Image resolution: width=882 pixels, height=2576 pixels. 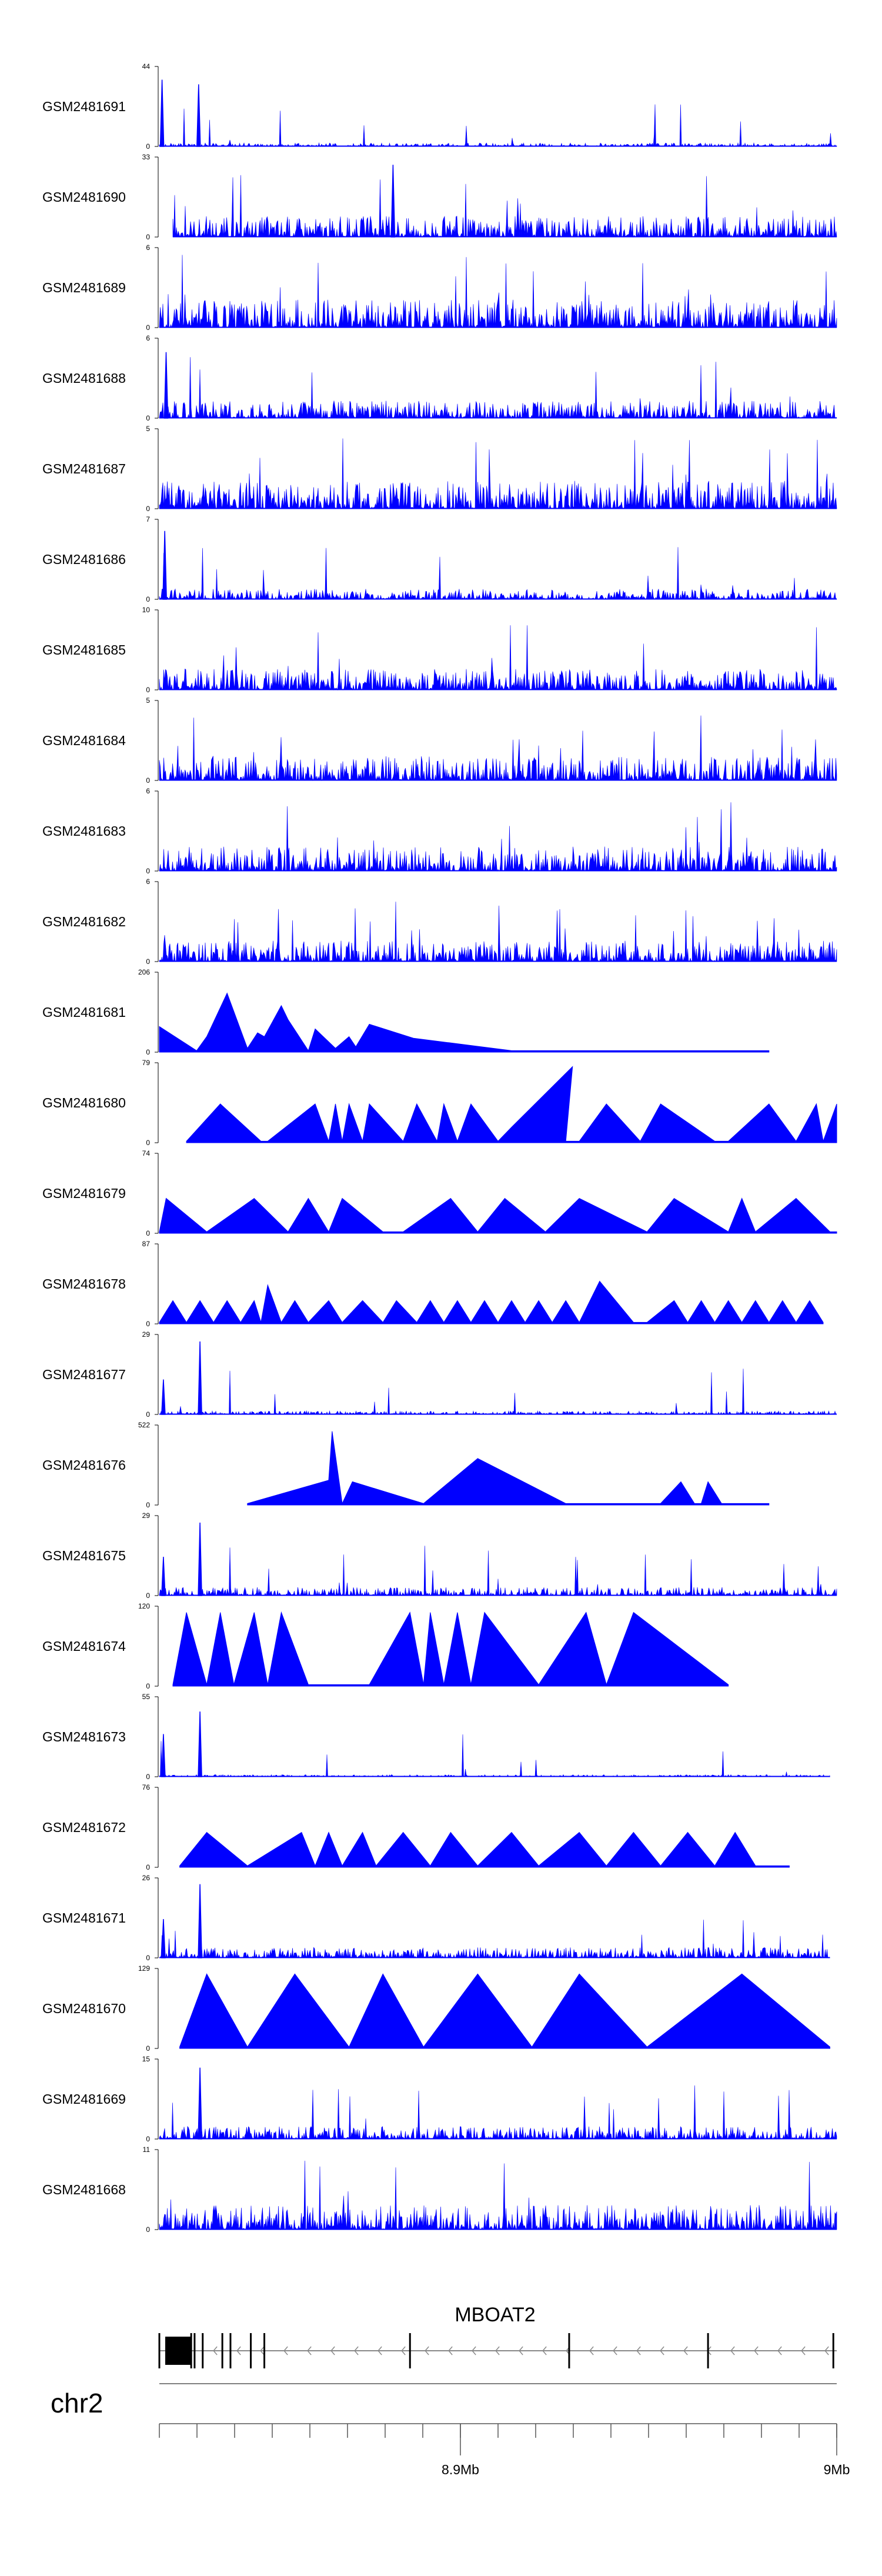 I want to click on track-GSM2481684: GSM2481684 5 0, so click(x=439, y=740).